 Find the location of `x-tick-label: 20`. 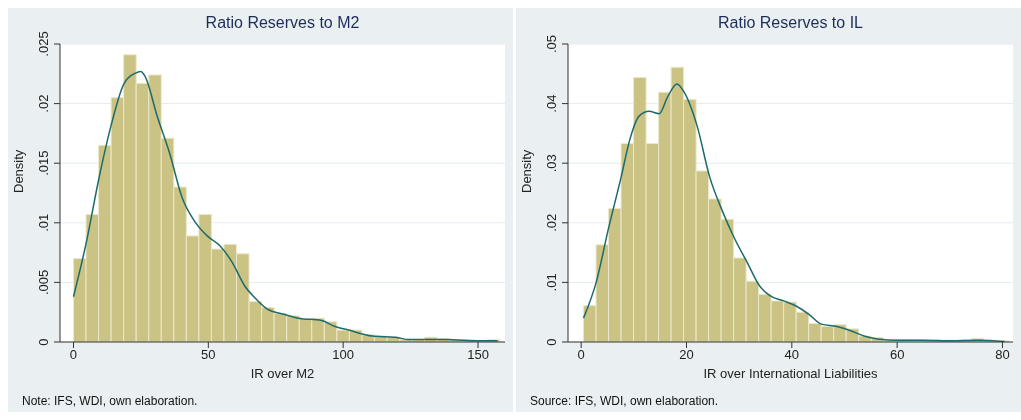

x-tick-label: 20 is located at coordinates (686, 355).